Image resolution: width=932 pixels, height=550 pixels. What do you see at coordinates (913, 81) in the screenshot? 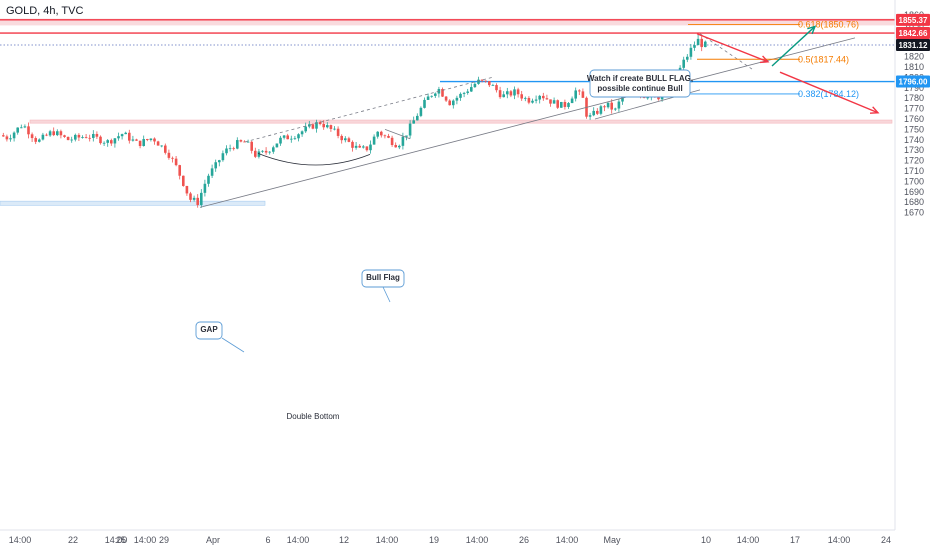
I see `price-badge-1796.00` at bounding box center [913, 81].